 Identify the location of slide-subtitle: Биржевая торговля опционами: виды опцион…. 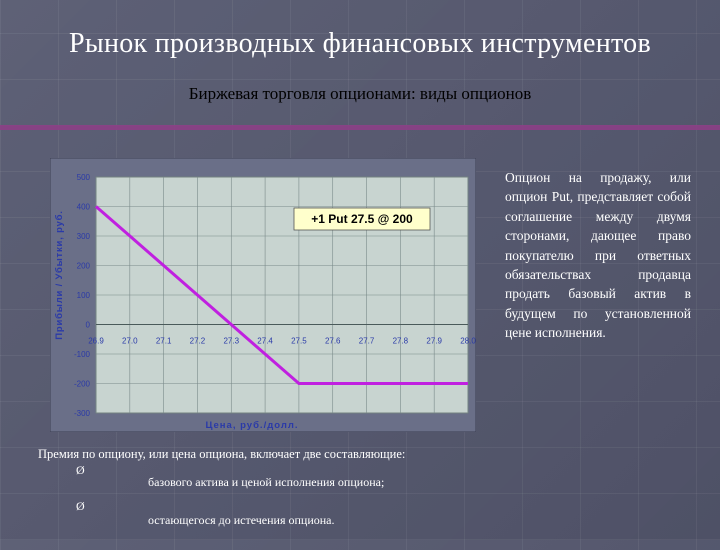
(360, 93).